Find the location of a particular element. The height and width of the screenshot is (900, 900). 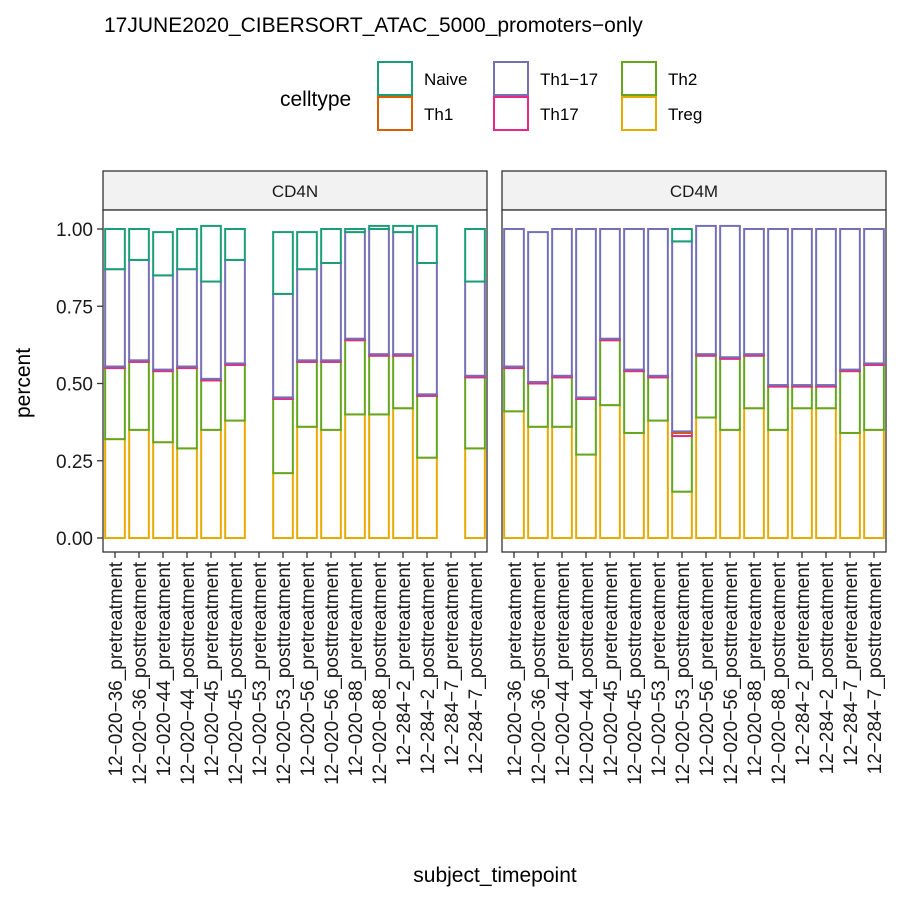

x-tick-label: 12−284−2_posttreatment is located at coordinates (827, 667).